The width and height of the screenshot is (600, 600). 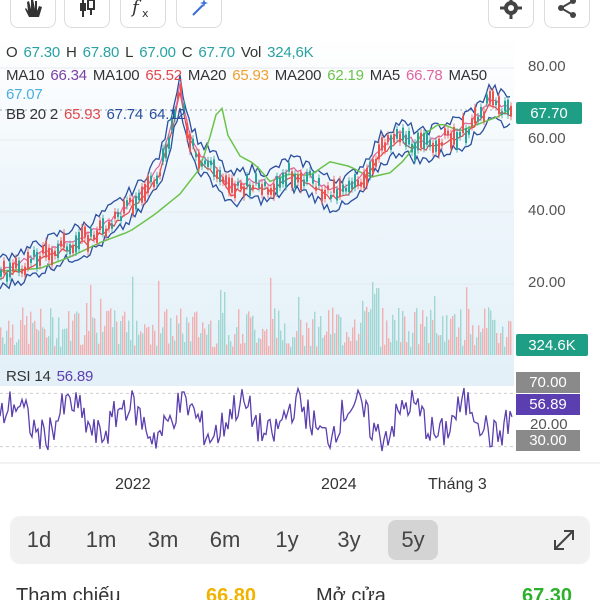 I want to click on price-axis-tick: 20.00, so click(x=547, y=282).